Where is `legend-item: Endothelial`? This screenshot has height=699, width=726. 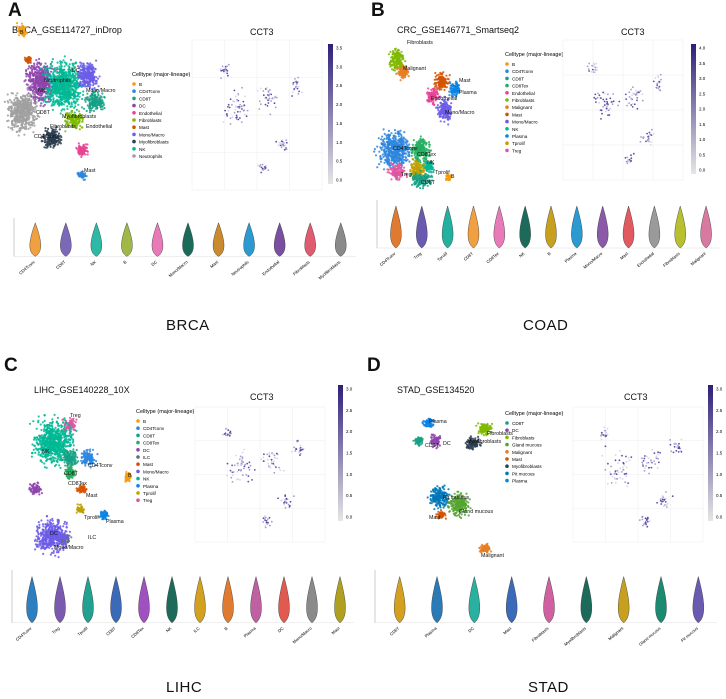 legend-item: Endothelial is located at coordinates (523, 93).